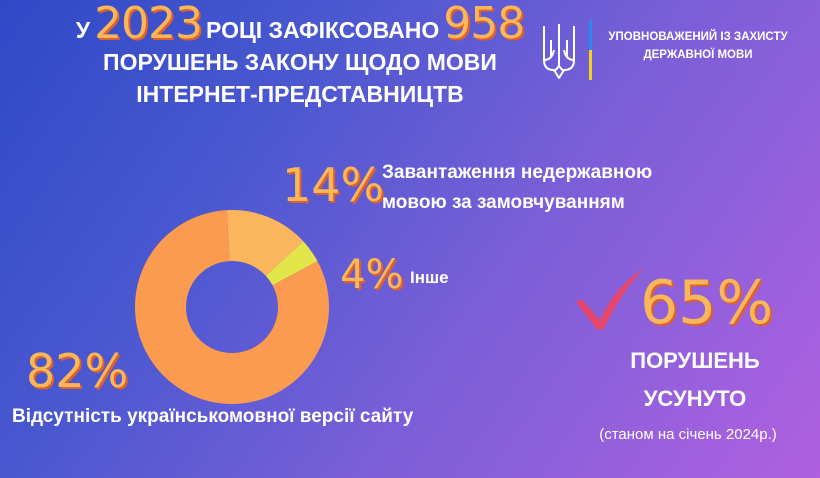 This screenshot has height=478, width=820. What do you see at coordinates (590, 65) in the screenshot?
I see `flag-divider-yellow` at bounding box center [590, 65].